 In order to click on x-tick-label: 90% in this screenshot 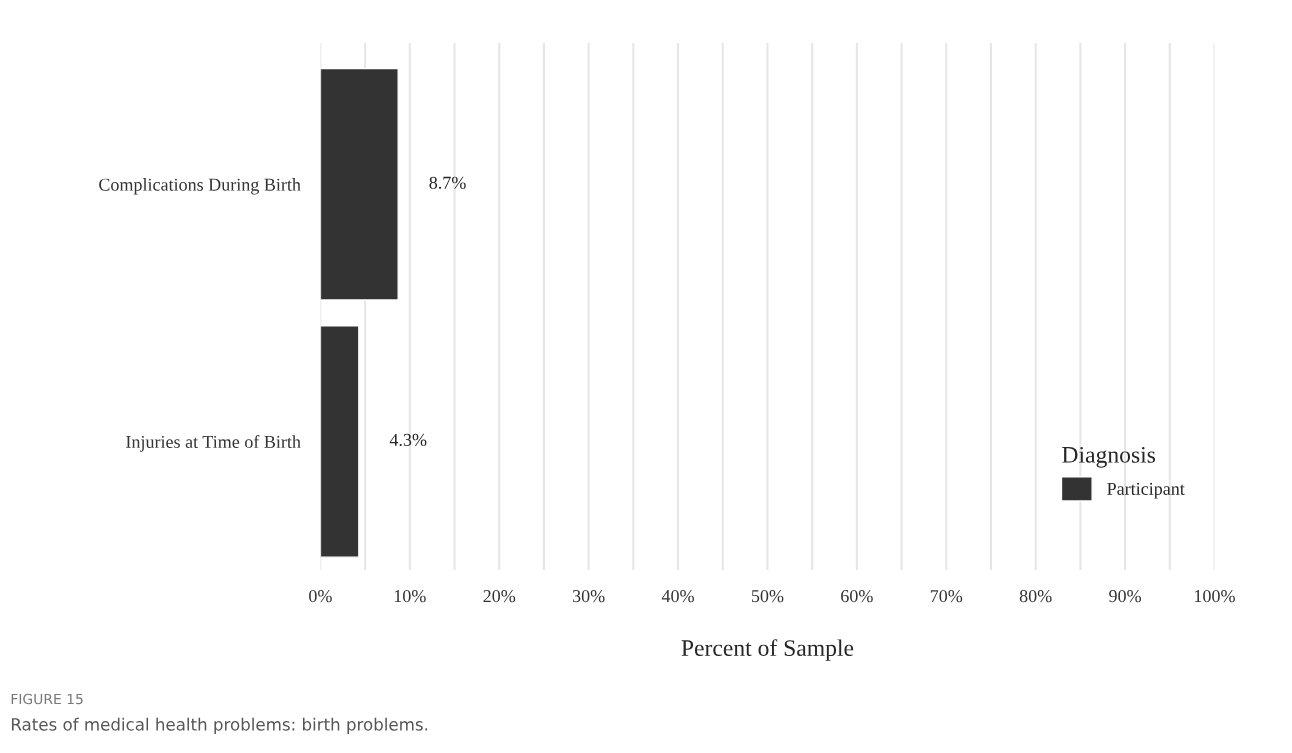, I will do `click(1125, 596)`.